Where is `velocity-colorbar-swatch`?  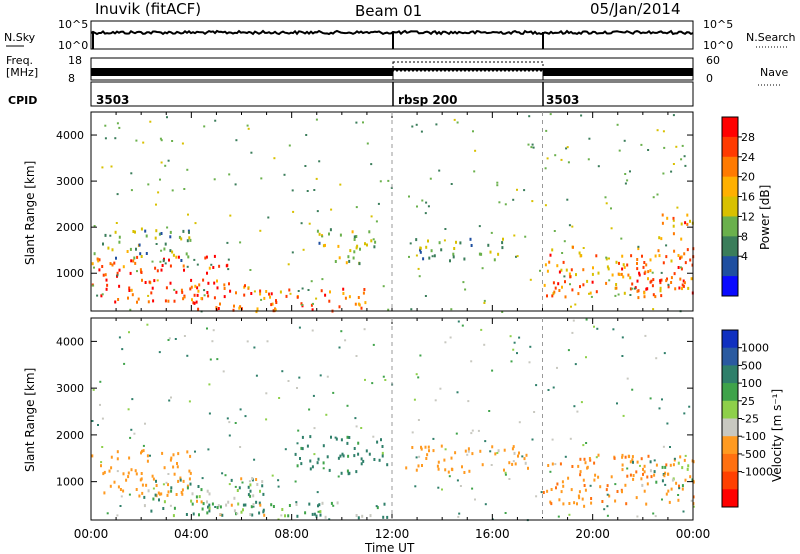
velocity-colorbar-swatch is located at coordinates (730, 356).